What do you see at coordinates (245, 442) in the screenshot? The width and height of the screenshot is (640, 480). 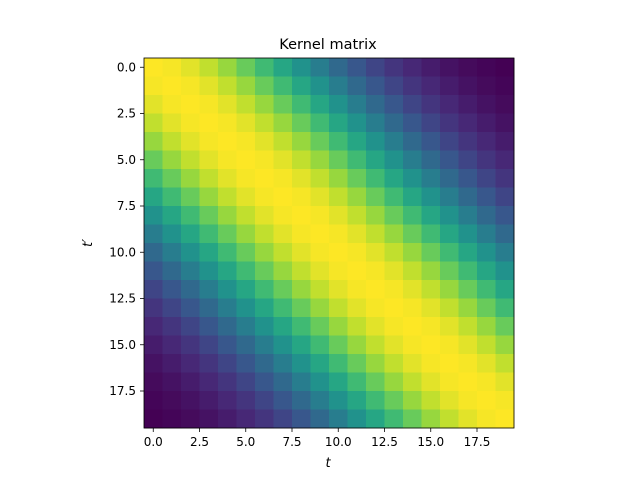 I see `x-tick-label: 5.0` at bounding box center [245, 442].